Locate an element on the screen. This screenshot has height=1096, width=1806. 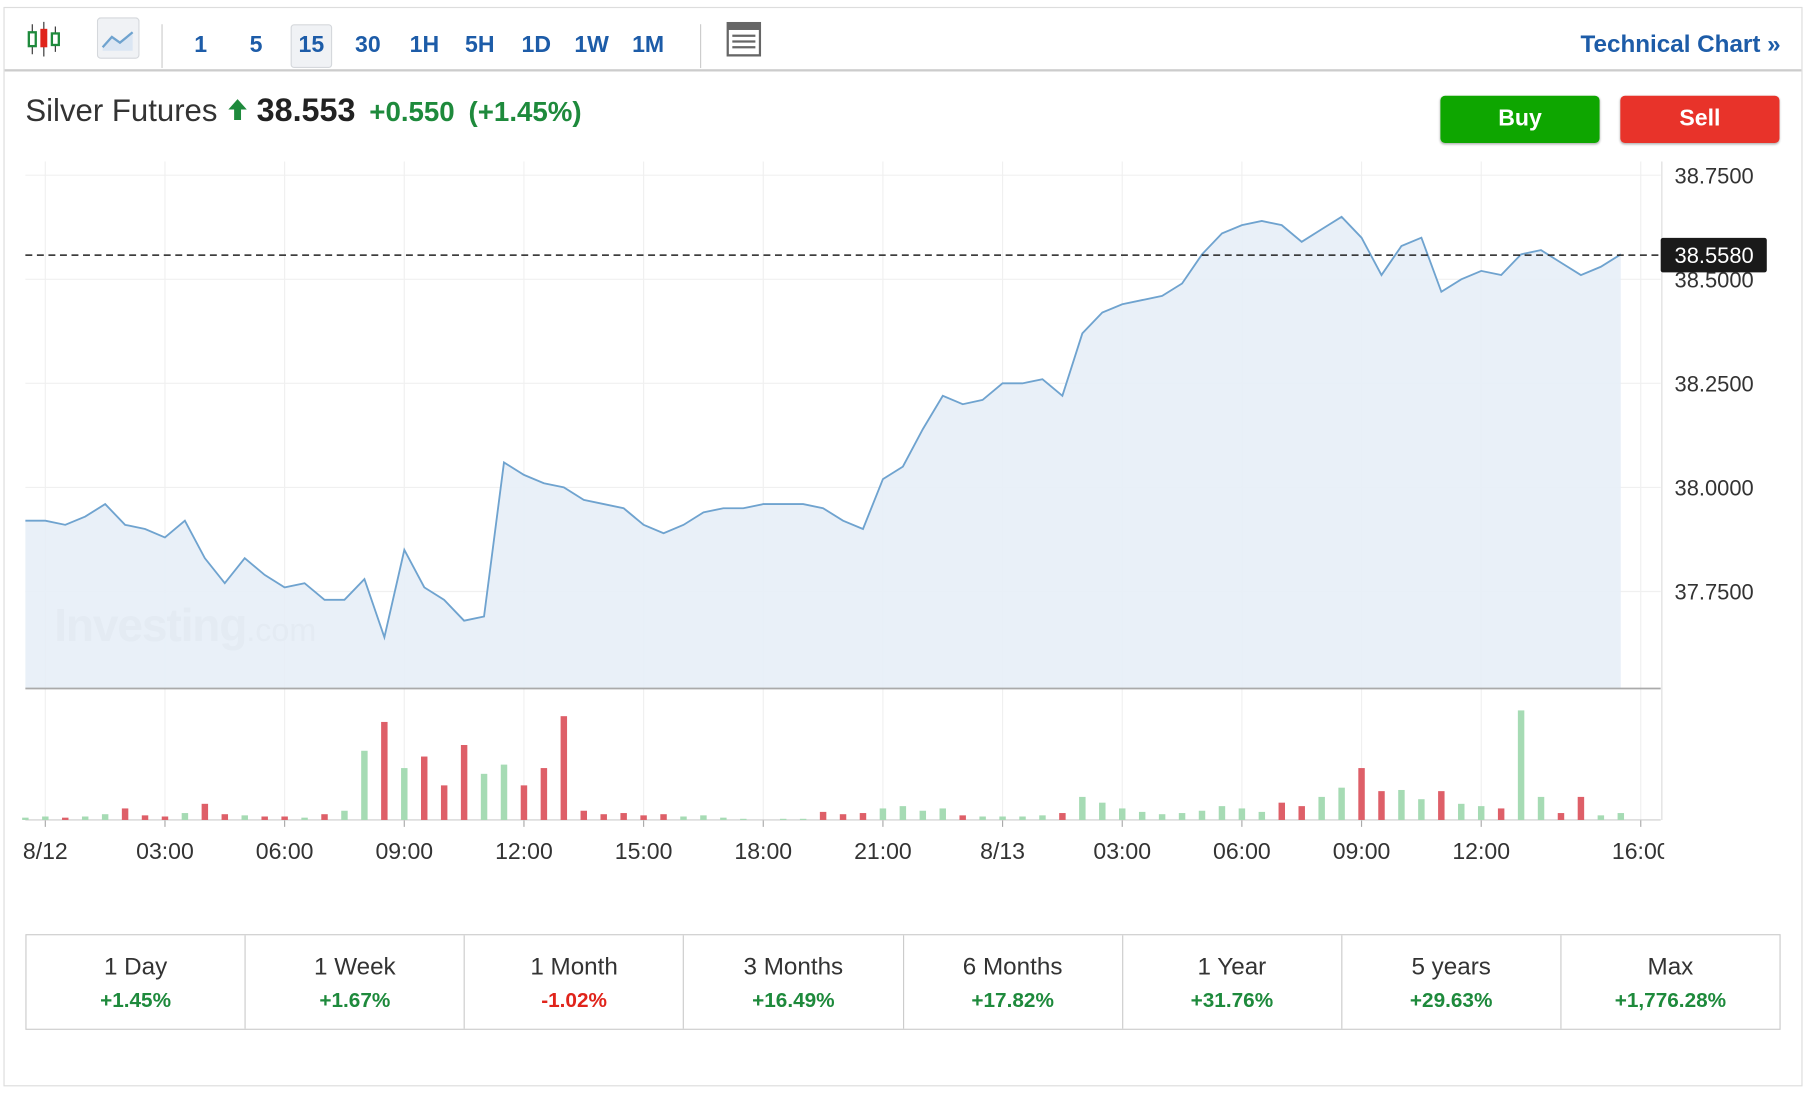
period-label: 1 Month is located at coordinates (574, 967).